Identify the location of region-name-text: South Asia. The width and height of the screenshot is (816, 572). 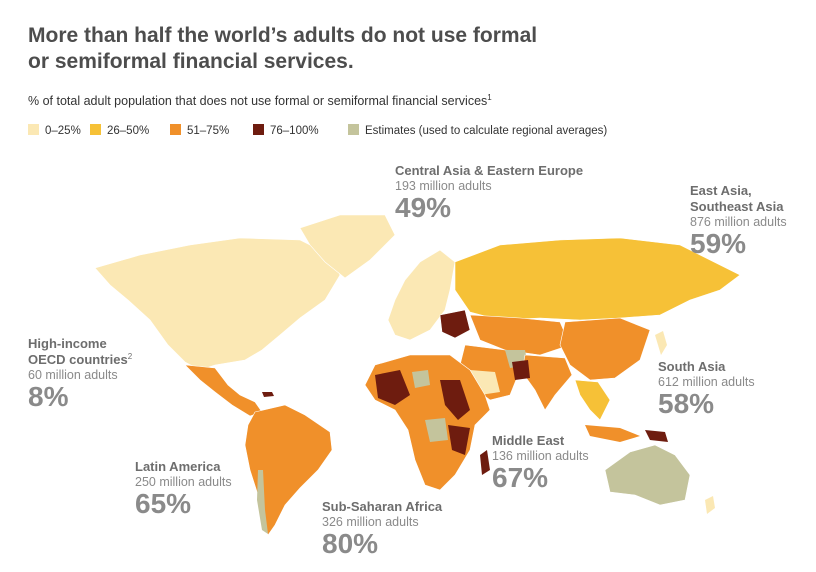
(692, 366).